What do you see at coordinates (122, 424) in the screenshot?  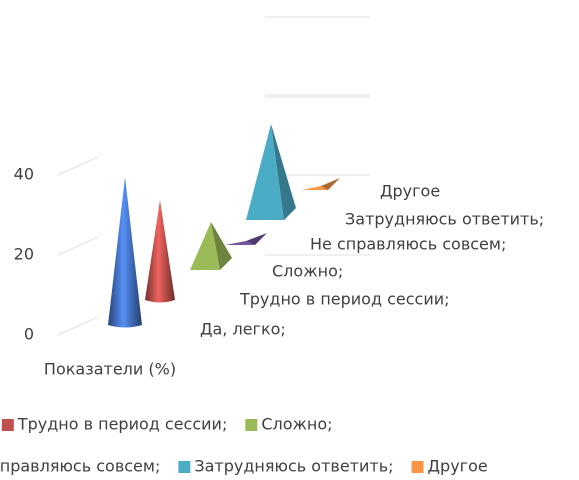 I see `legend-label: Трудно в период сессии;` at bounding box center [122, 424].